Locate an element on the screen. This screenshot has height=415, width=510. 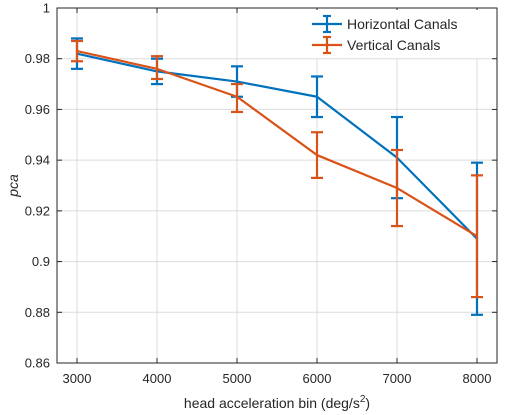
y-tick-label: 0.9 is located at coordinates (41, 261).